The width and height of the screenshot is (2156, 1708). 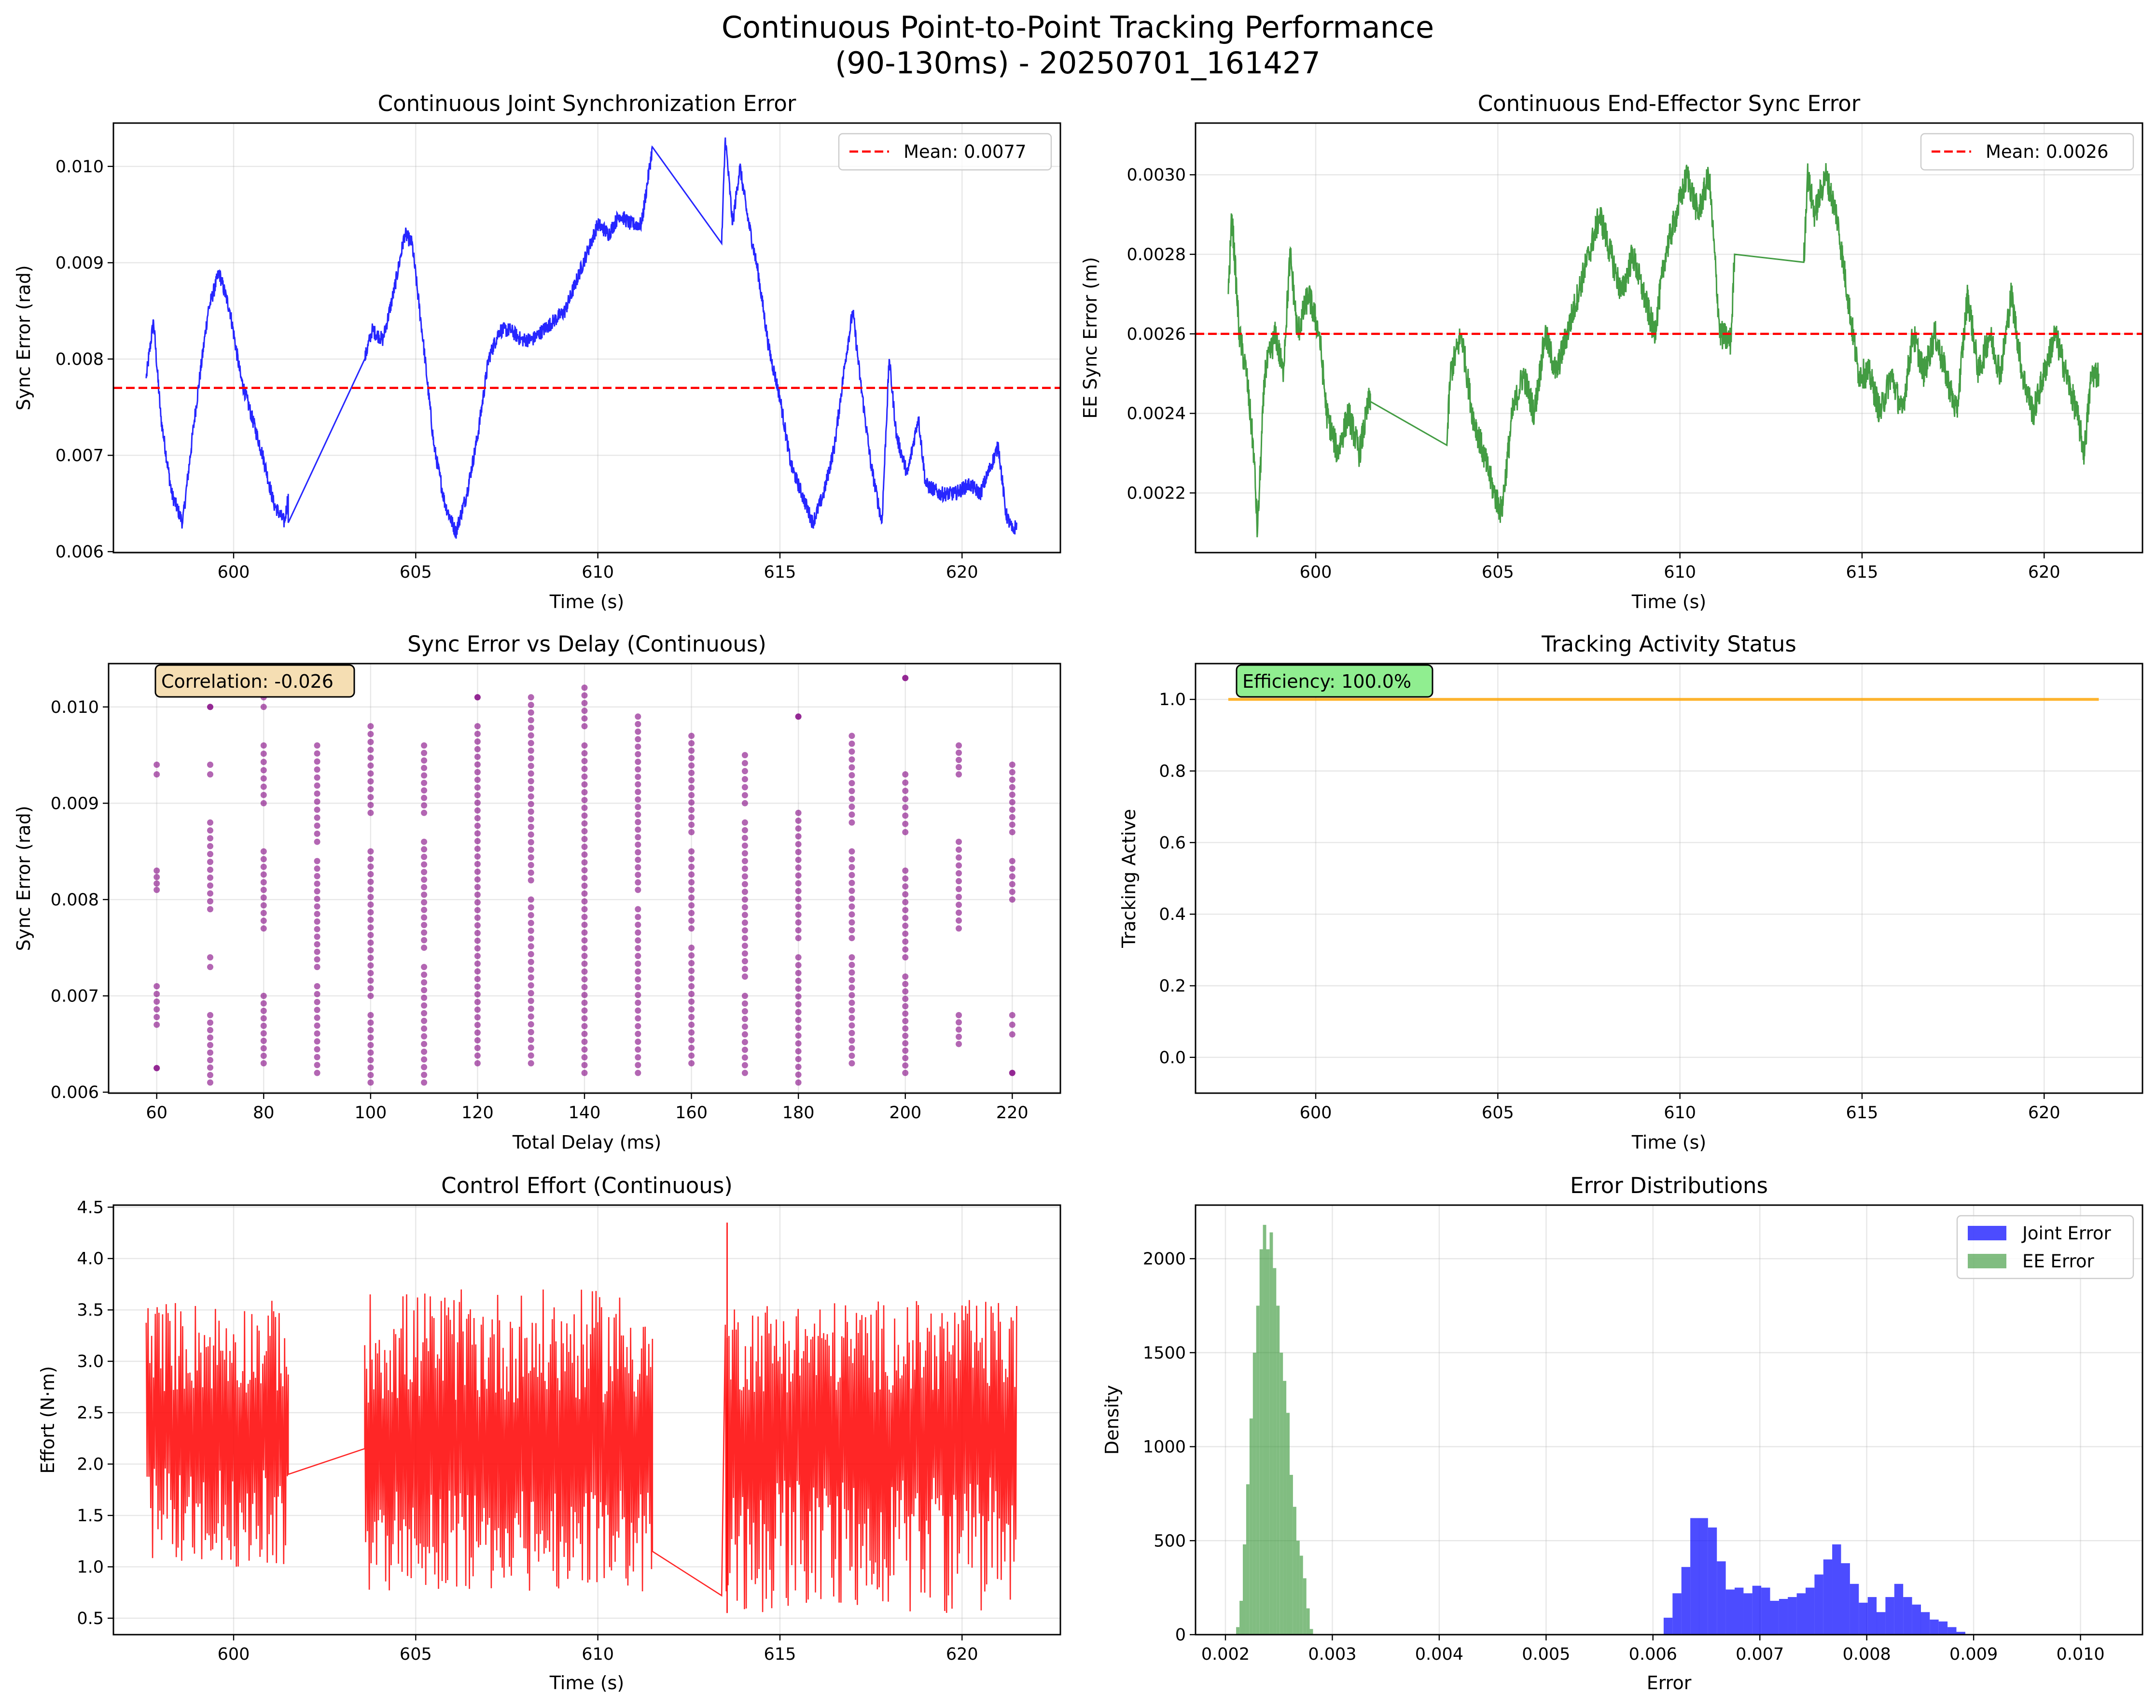 I want to click on sync-vs-delay-ylabel: Sync Error (rad), so click(x=23, y=878).